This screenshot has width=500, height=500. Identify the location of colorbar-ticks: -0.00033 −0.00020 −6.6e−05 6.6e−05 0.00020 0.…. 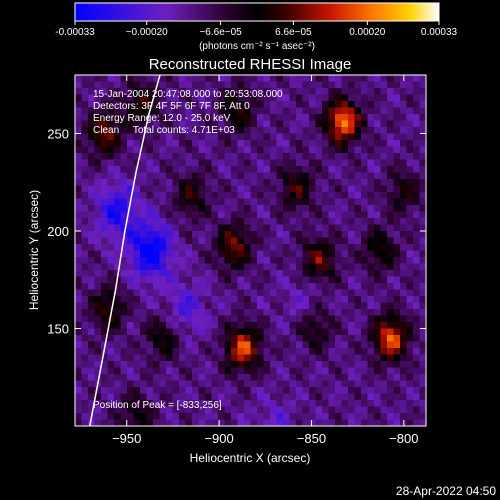
(256, 29).